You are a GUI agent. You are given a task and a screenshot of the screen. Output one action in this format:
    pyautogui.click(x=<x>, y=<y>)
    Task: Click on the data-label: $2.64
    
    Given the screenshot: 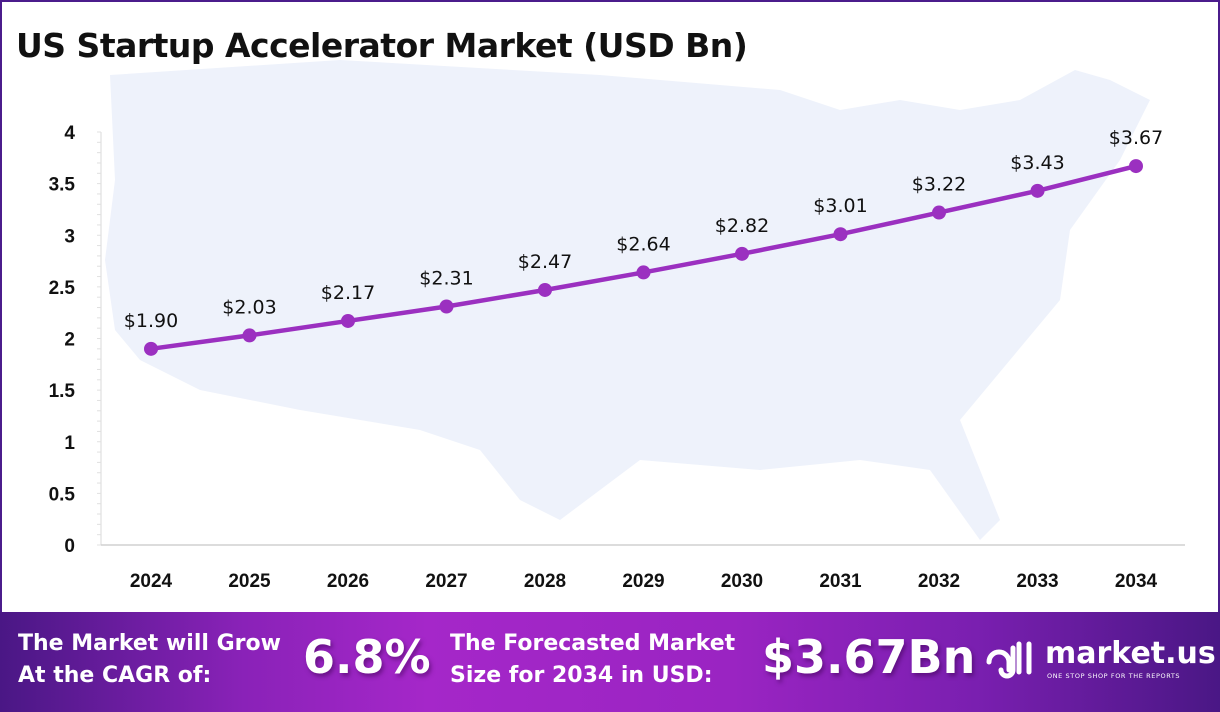 What is the action you would take?
    pyautogui.click(x=643, y=244)
    